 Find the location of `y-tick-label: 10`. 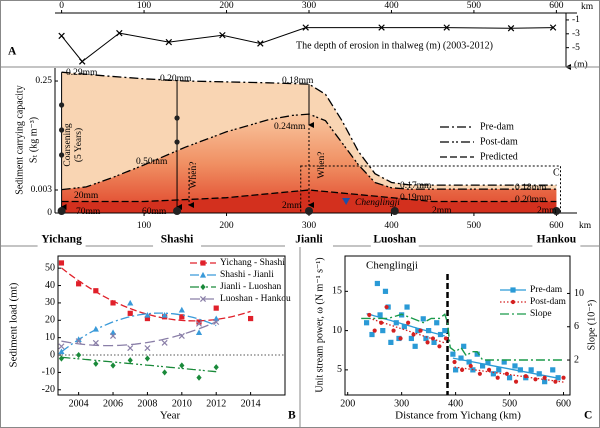

y-tick-label: 10 is located at coordinates (337, 330).